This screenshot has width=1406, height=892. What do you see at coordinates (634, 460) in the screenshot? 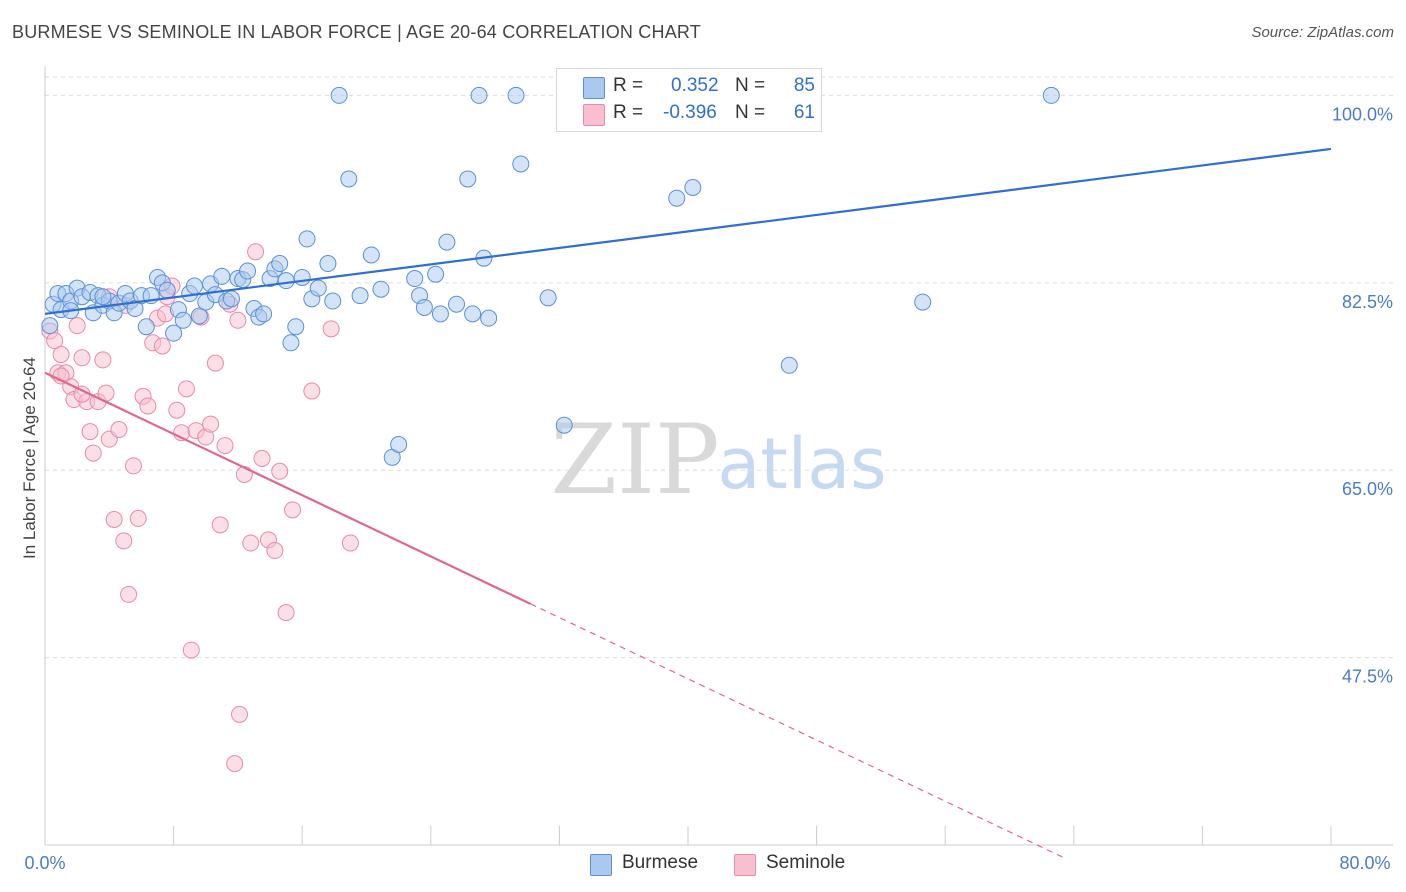
I see `watermark-zip: ZIP` at bounding box center [634, 460].